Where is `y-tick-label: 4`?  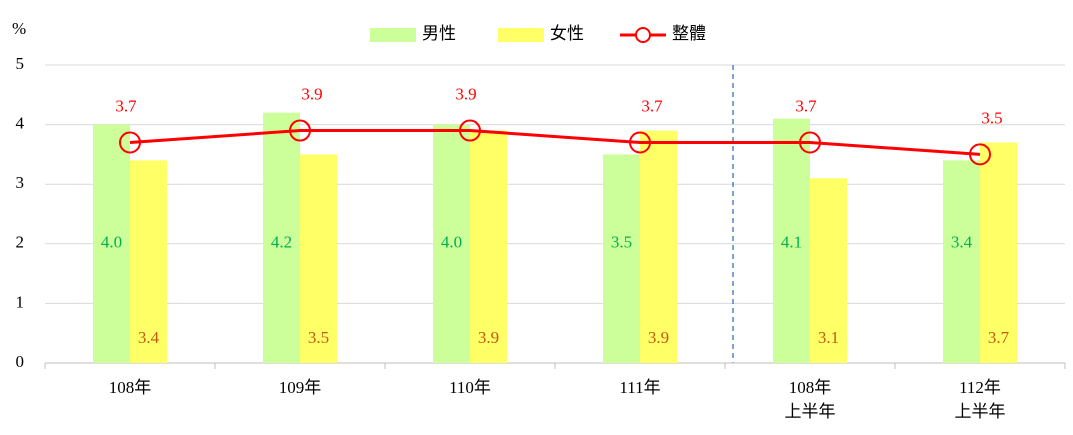 y-tick-label: 4 is located at coordinates (20, 123).